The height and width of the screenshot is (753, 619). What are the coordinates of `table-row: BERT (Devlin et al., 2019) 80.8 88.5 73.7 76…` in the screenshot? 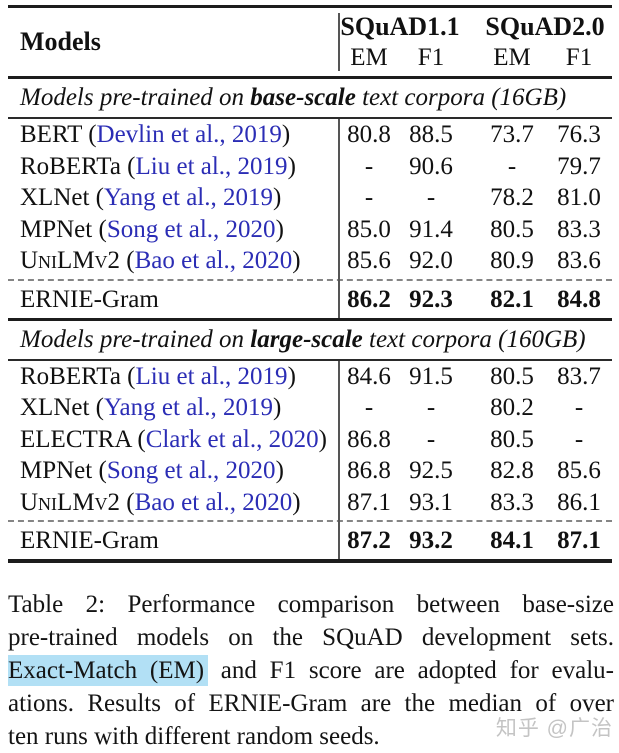 It's located at (310, 135).